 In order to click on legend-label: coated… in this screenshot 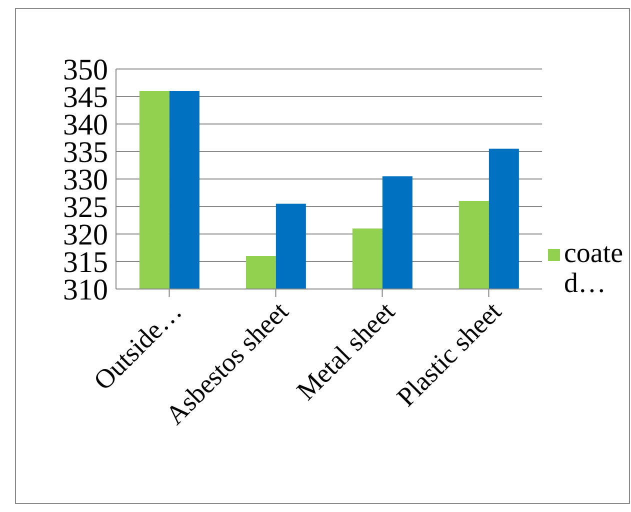, I will do `click(594, 268)`.